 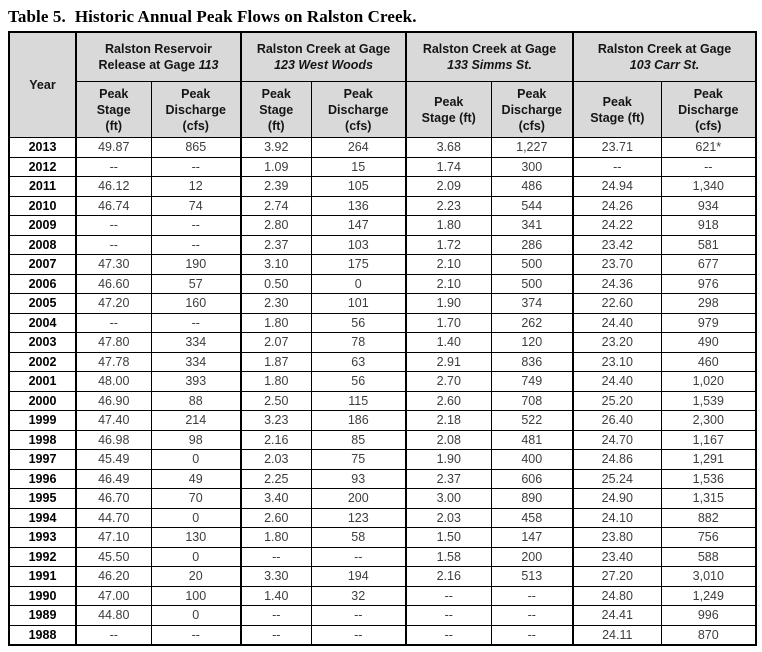 I want to click on value-cell: 2.91, so click(x=448, y=361).